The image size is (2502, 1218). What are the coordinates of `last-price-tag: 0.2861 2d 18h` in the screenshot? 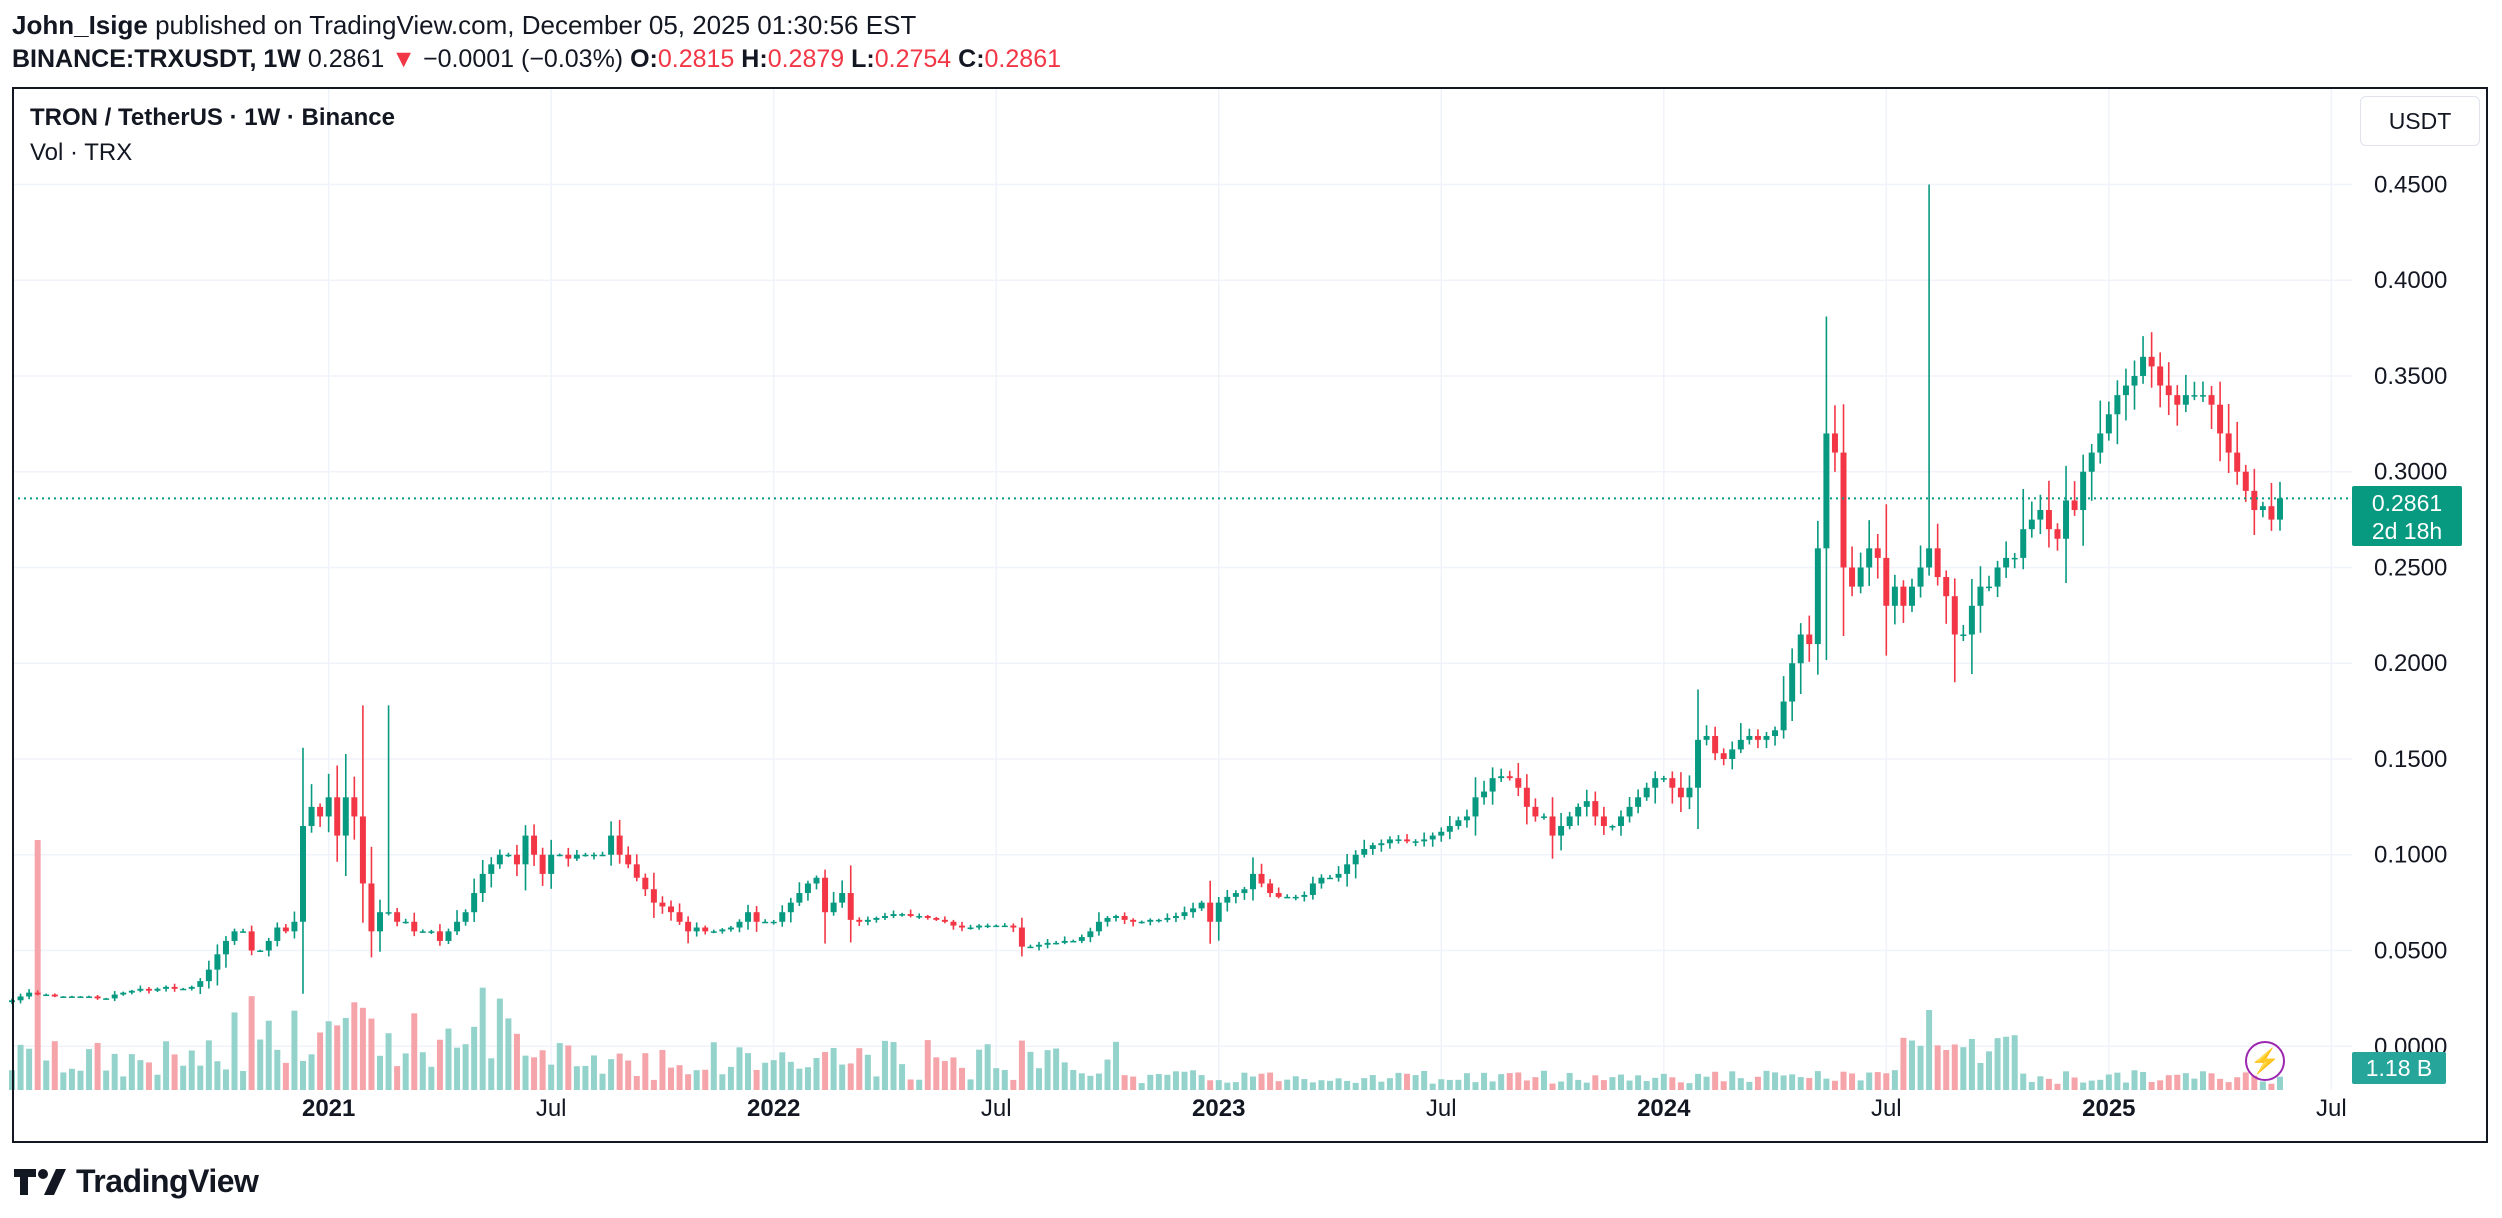 It's located at (2407, 516).